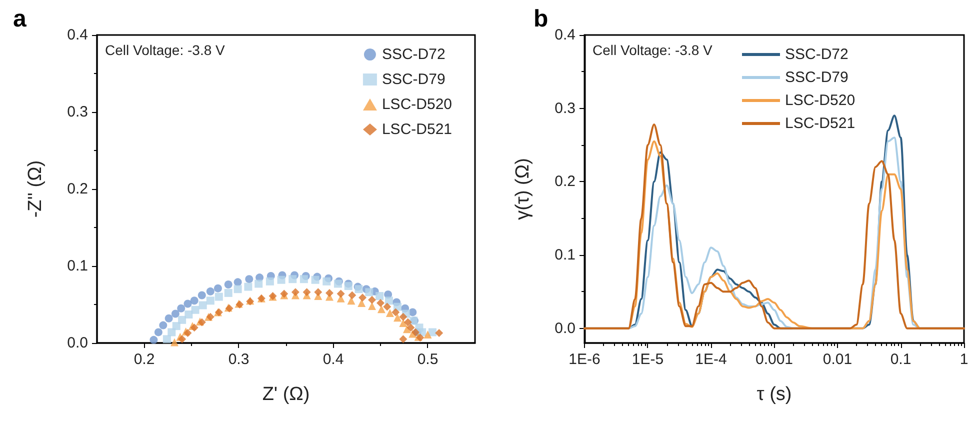  Describe the element at coordinates (900, 359) in the screenshot. I see `x-tick-label: 0.1` at that location.